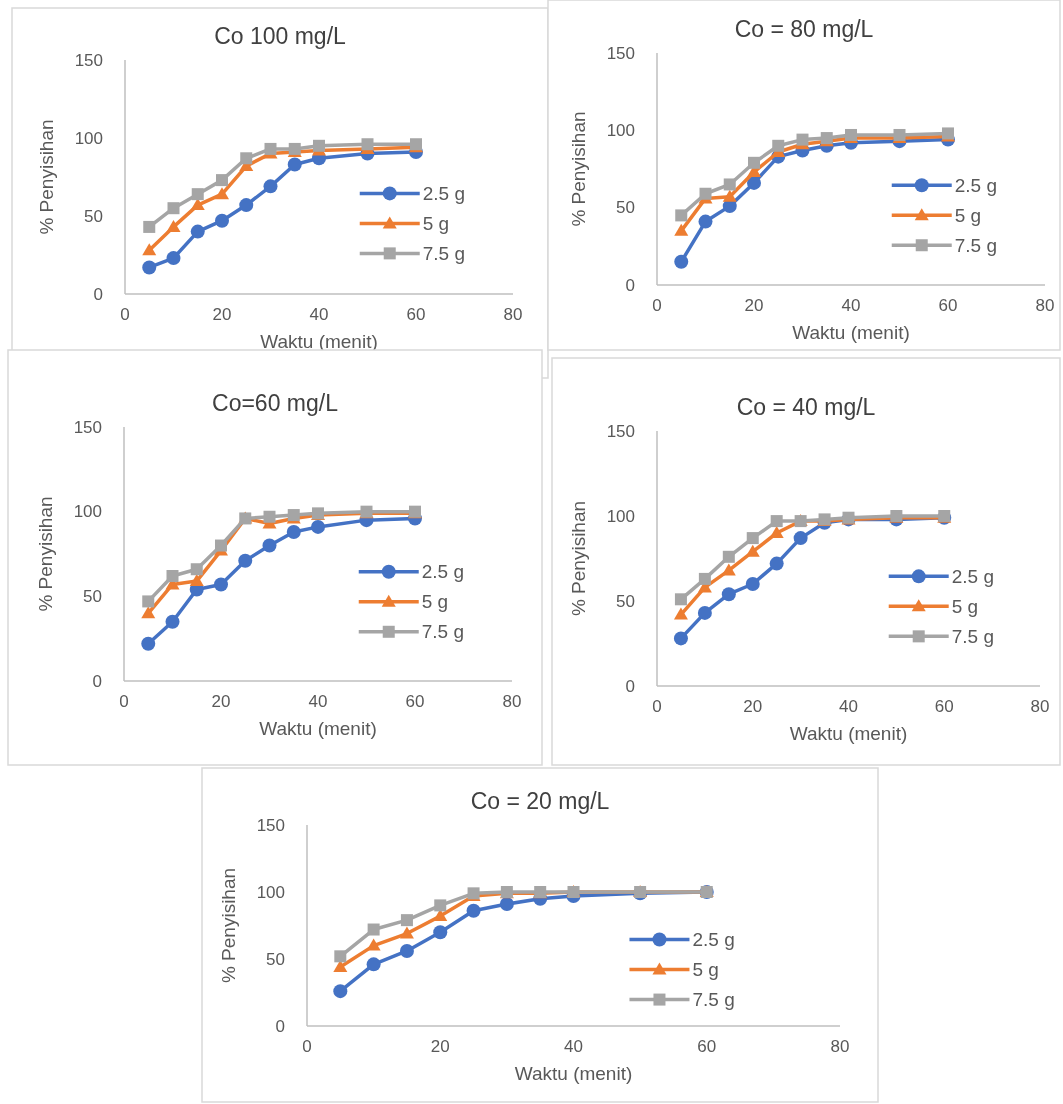  Describe the element at coordinates (280, 36) in the screenshot. I see `chart-title: Co 100 mg/L` at that location.